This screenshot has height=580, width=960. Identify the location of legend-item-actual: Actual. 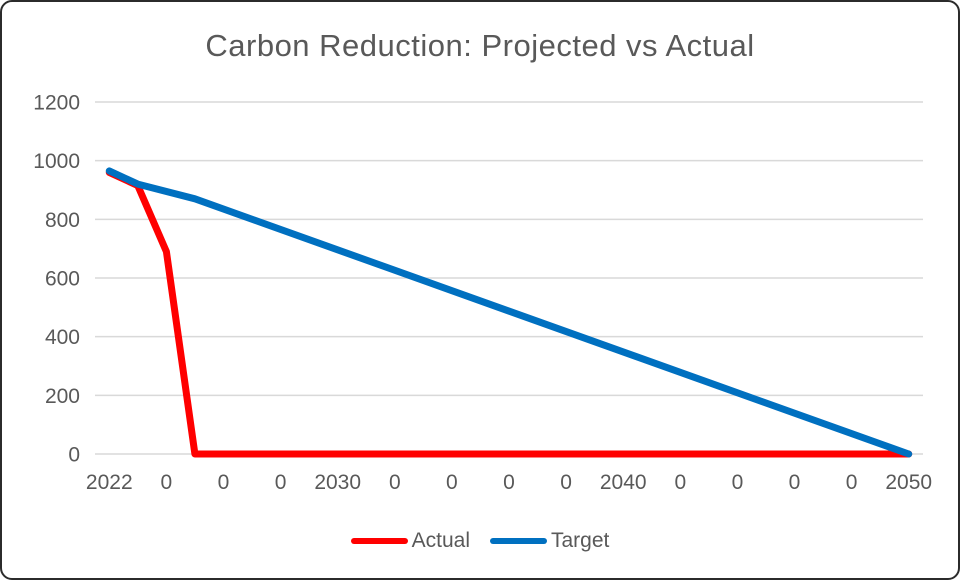
(410, 541).